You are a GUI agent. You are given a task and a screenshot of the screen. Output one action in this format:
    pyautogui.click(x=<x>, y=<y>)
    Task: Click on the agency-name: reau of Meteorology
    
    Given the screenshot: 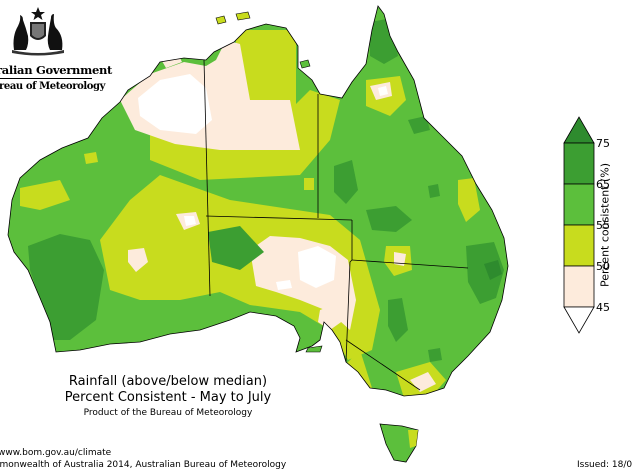 What is the action you would take?
    pyautogui.click(x=53, y=86)
    